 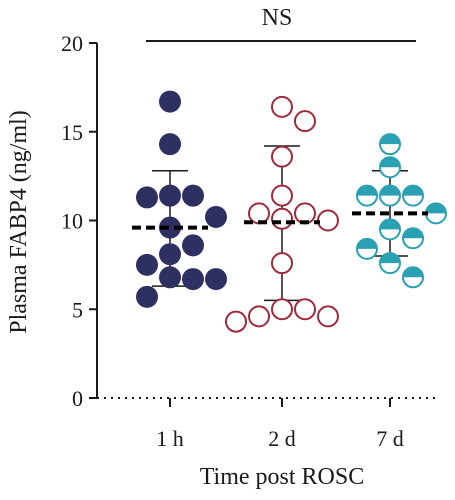 I want to click on mean-lines, so click(x=280, y=220).